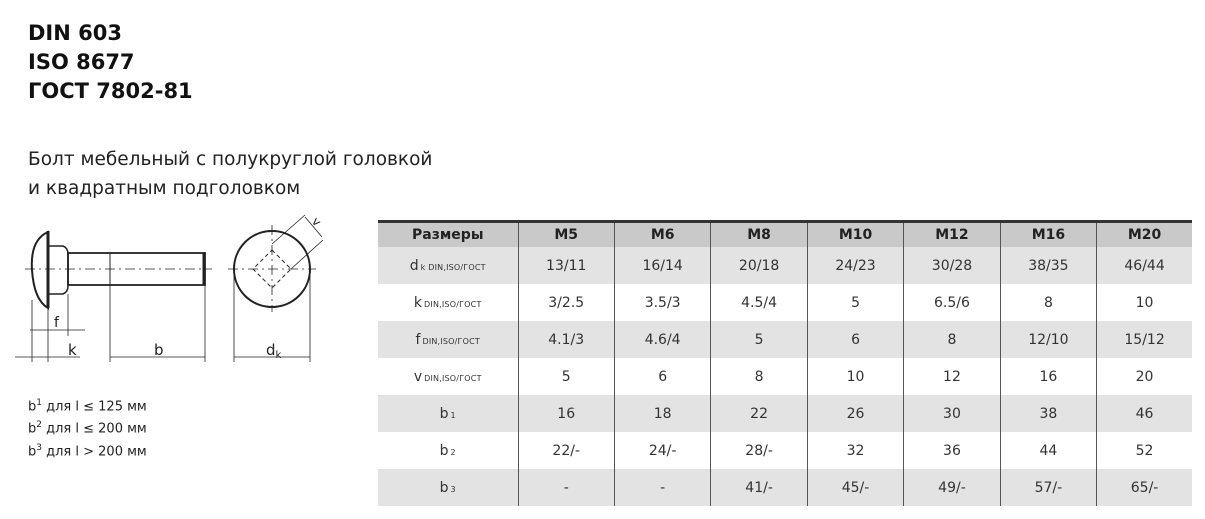 The height and width of the screenshot is (519, 1205). What do you see at coordinates (759, 234) in the screenshot?
I see `column-header-m8: M8` at bounding box center [759, 234].